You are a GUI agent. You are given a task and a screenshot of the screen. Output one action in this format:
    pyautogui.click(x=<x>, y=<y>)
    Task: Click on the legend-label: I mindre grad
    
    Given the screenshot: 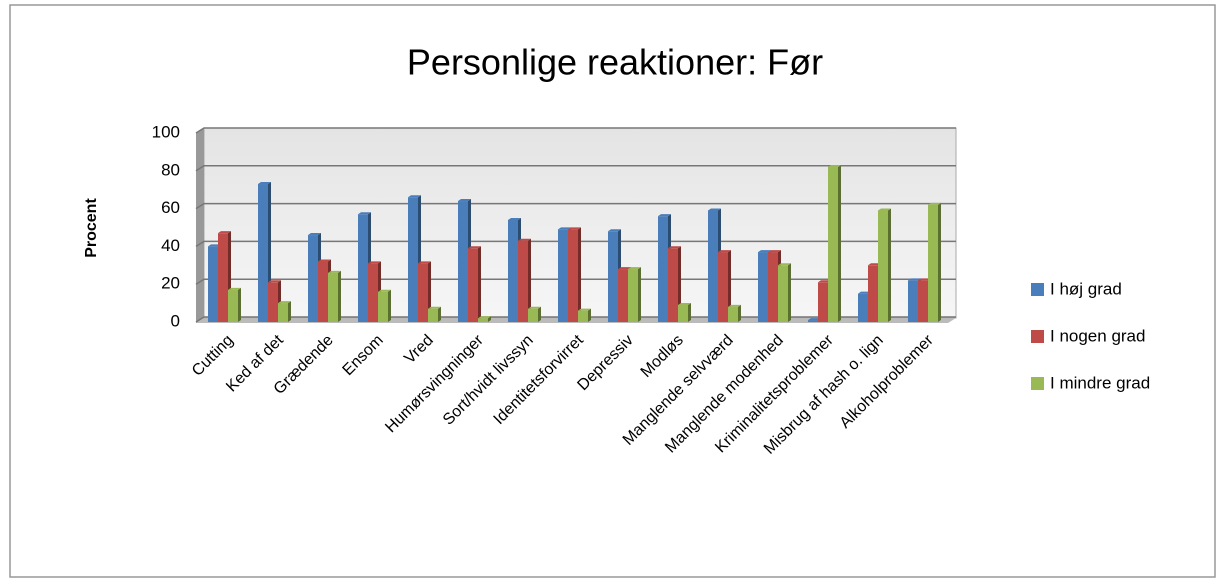 What is the action you would take?
    pyautogui.click(x=1100, y=382)
    